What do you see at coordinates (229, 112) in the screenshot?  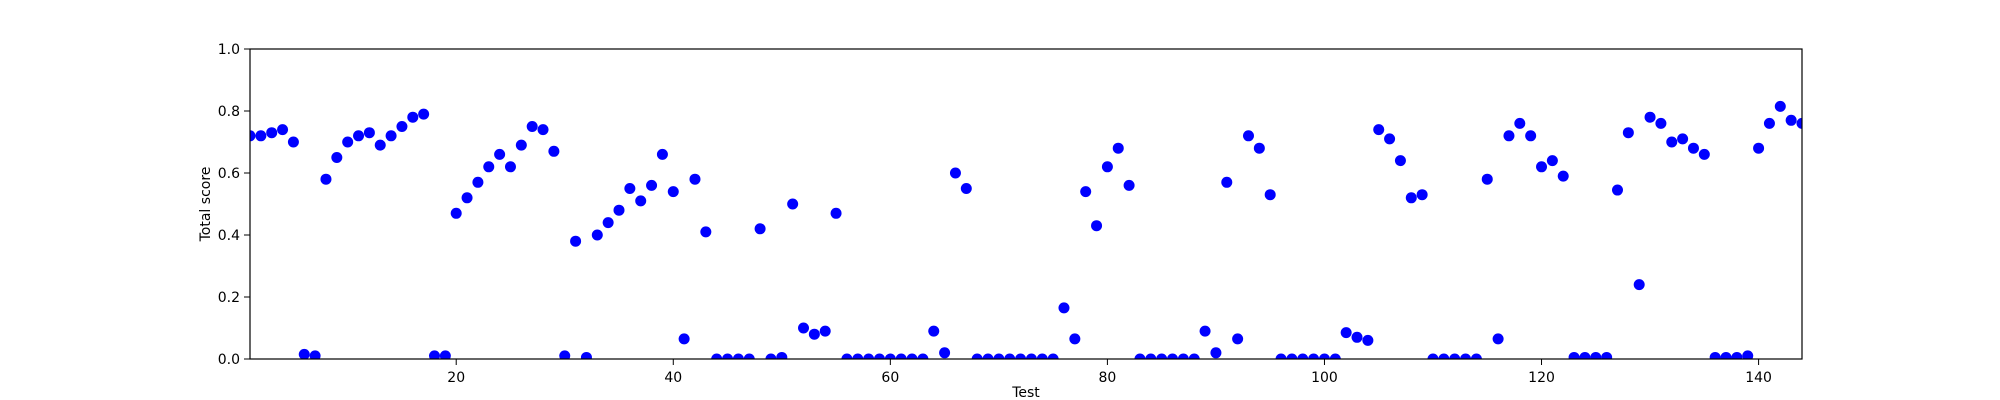 I see `y-tick-label: 0.8` at bounding box center [229, 112].